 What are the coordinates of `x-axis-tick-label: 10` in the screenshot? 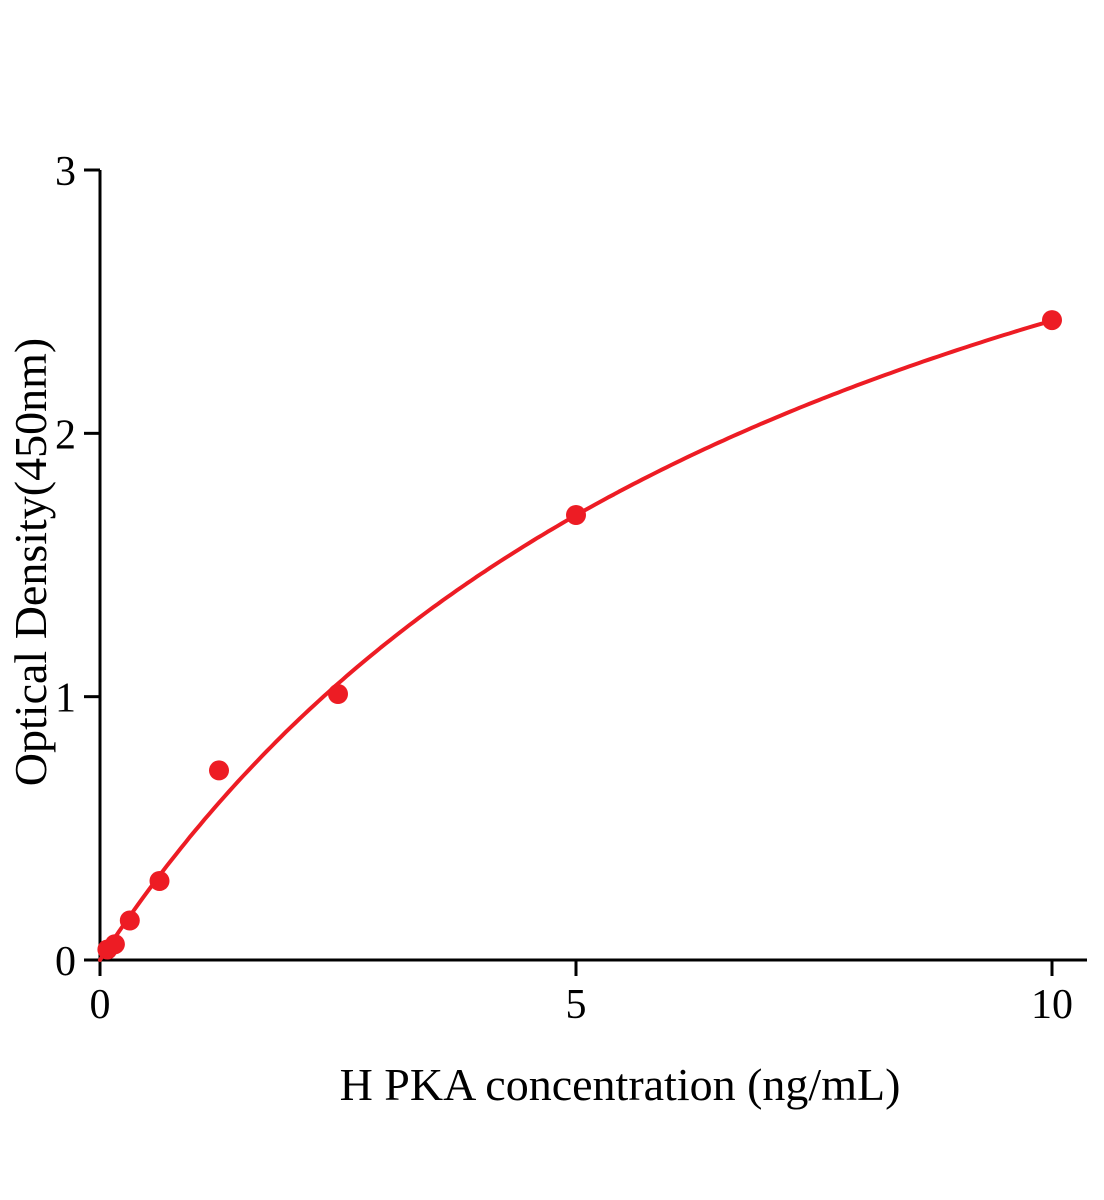 It's located at (1052, 1005).